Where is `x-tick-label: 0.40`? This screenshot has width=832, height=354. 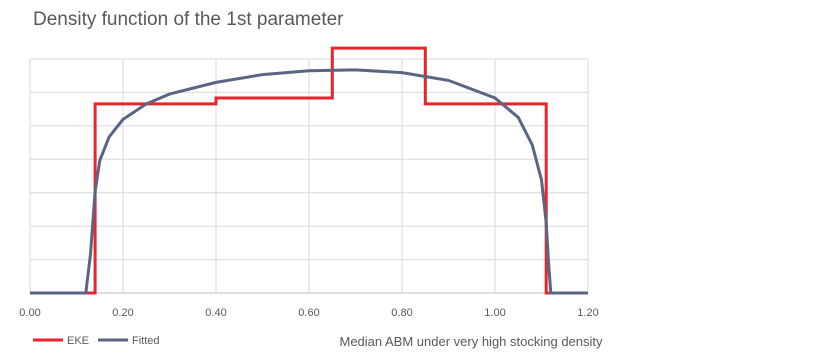 x-tick-label: 0.40 is located at coordinates (215, 313).